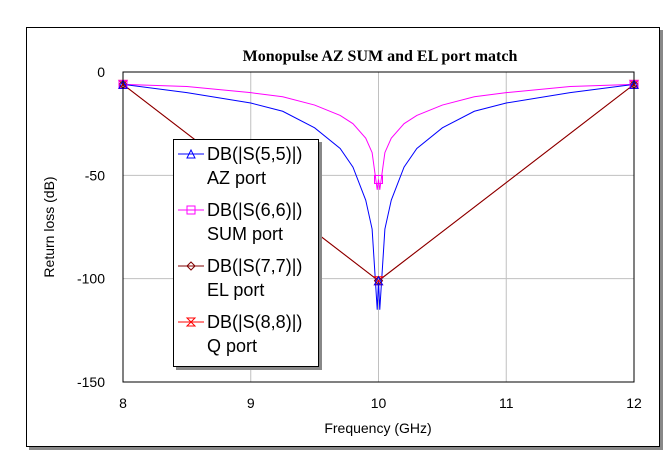  What do you see at coordinates (236, 290) in the screenshot?
I see `legend-sublabel: EL port` at bounding box center [236, 290].